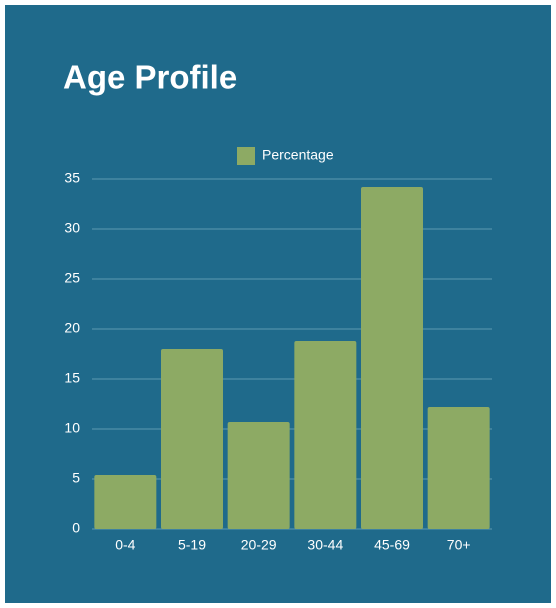 Image resolution: width=556 pixels, height=608 pixels. I want to click on y-tick-label: 15, so click(72, 378).